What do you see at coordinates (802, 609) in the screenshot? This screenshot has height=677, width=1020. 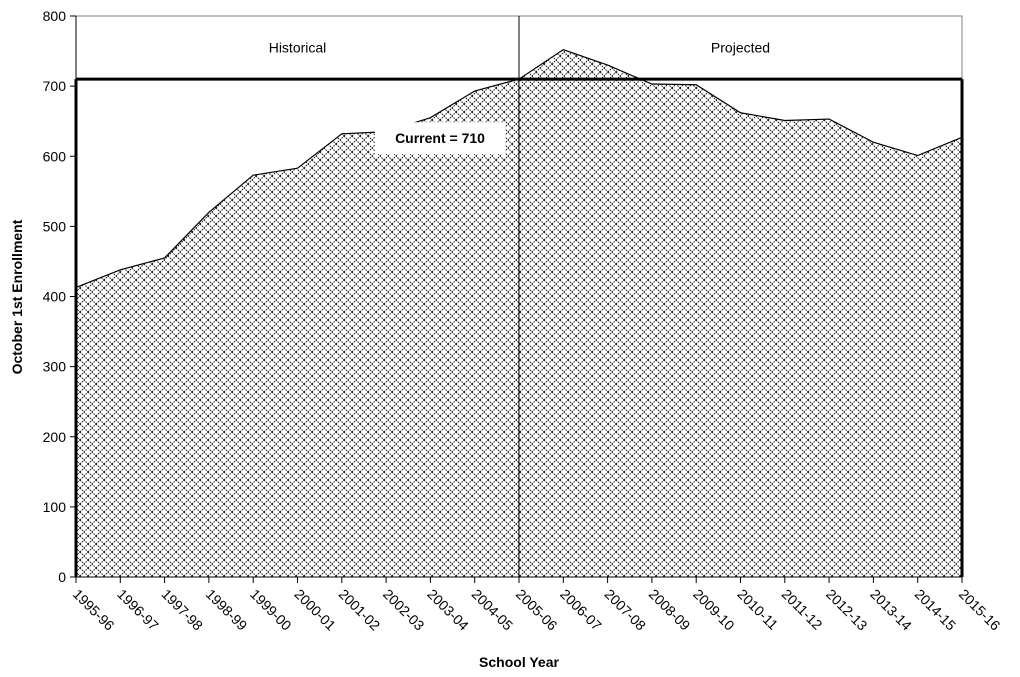 I see `x-tick-label-2011-12: 2011-12` at bounding box center [802, 609].